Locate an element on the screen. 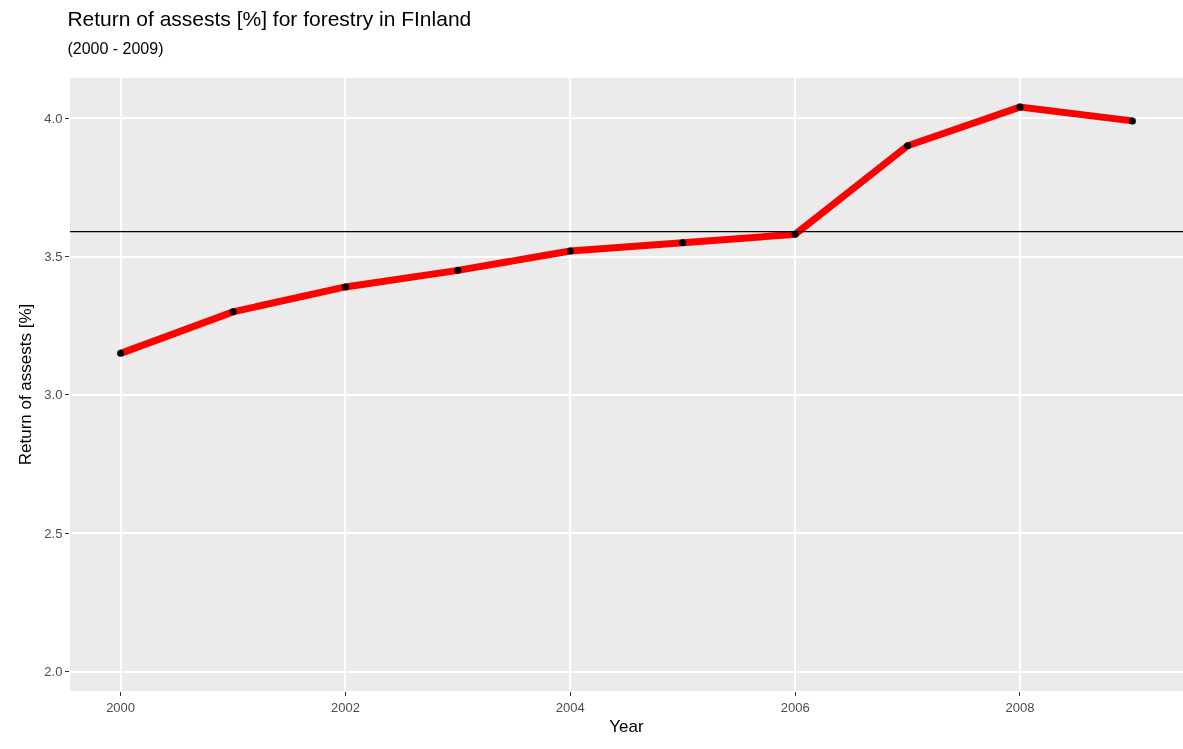 Image resolution: width=1183 pixels, height=749 pixels. y-axis-title: Return of assests [%] is located at coordinates (25, 384).